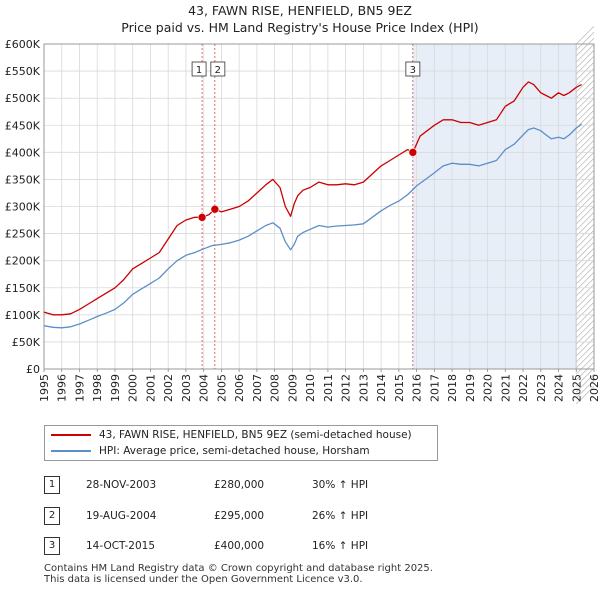 The width and height of the screenshot is (600, 590). I want to click on sale-date: 28-NOV-2003, so click(121, 485).